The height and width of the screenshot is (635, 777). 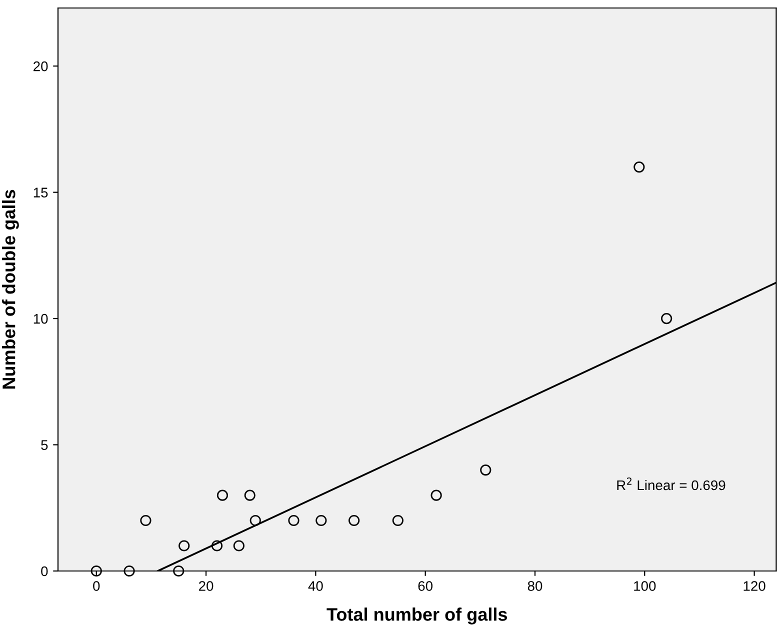 I want to click on x-tick-label: 100, so click(x=645, y=586).